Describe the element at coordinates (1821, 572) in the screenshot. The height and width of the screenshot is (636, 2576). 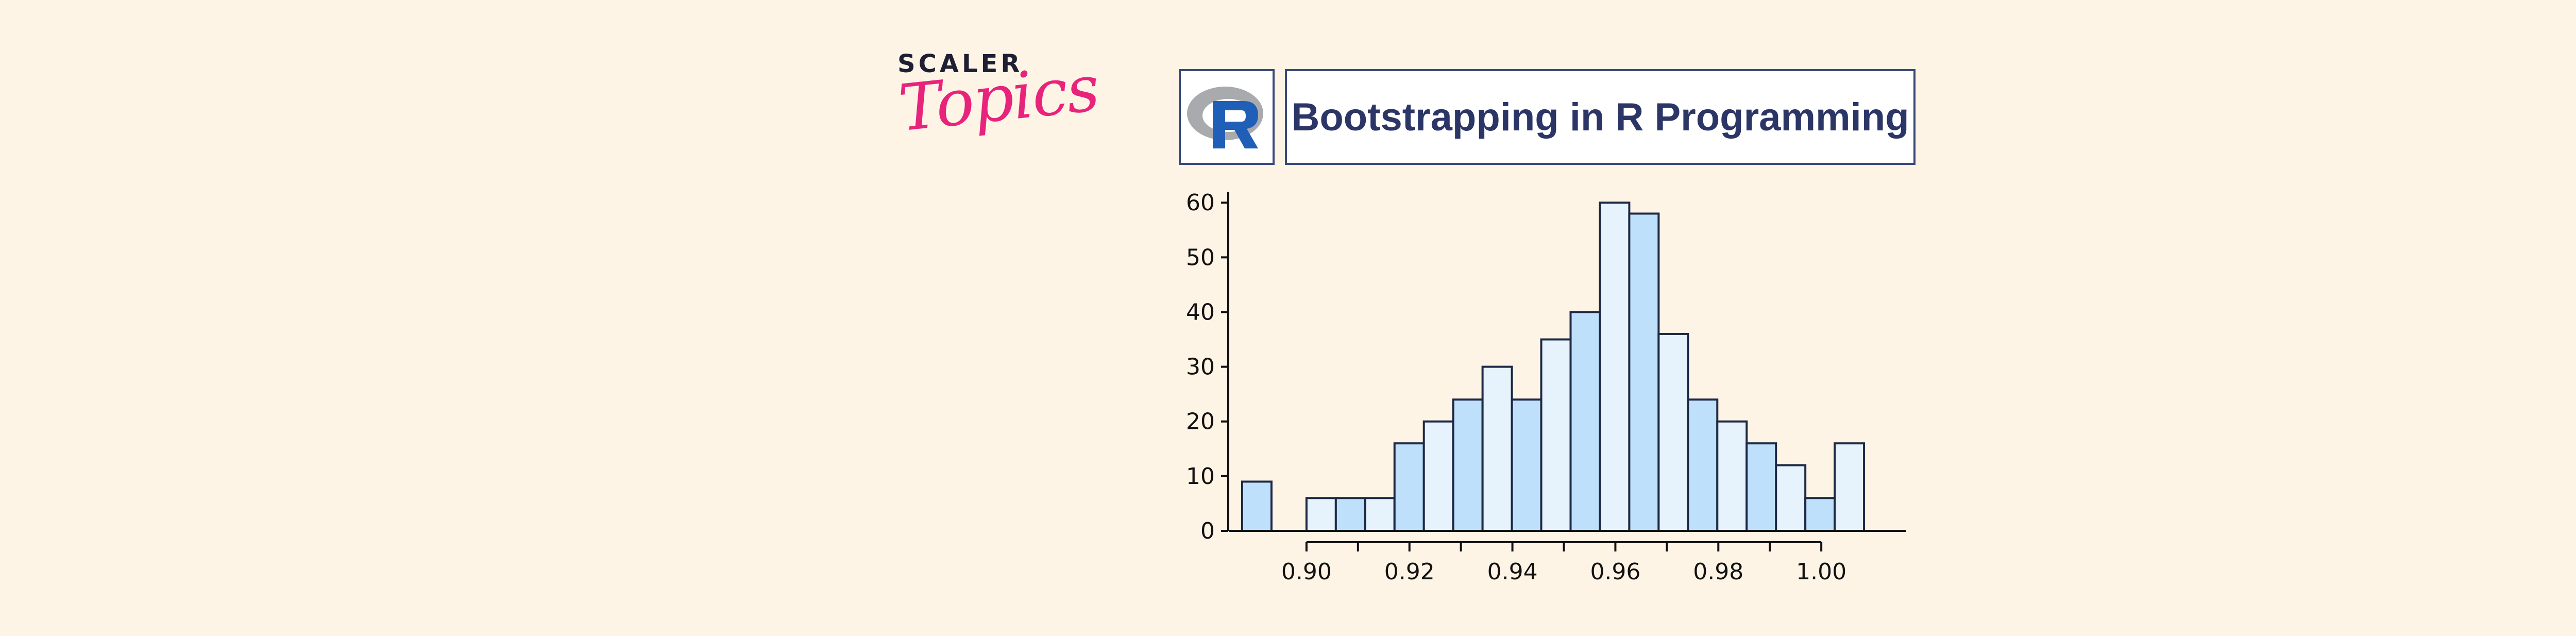
I see `x-tick-label-1.00: 1.00` at that location.